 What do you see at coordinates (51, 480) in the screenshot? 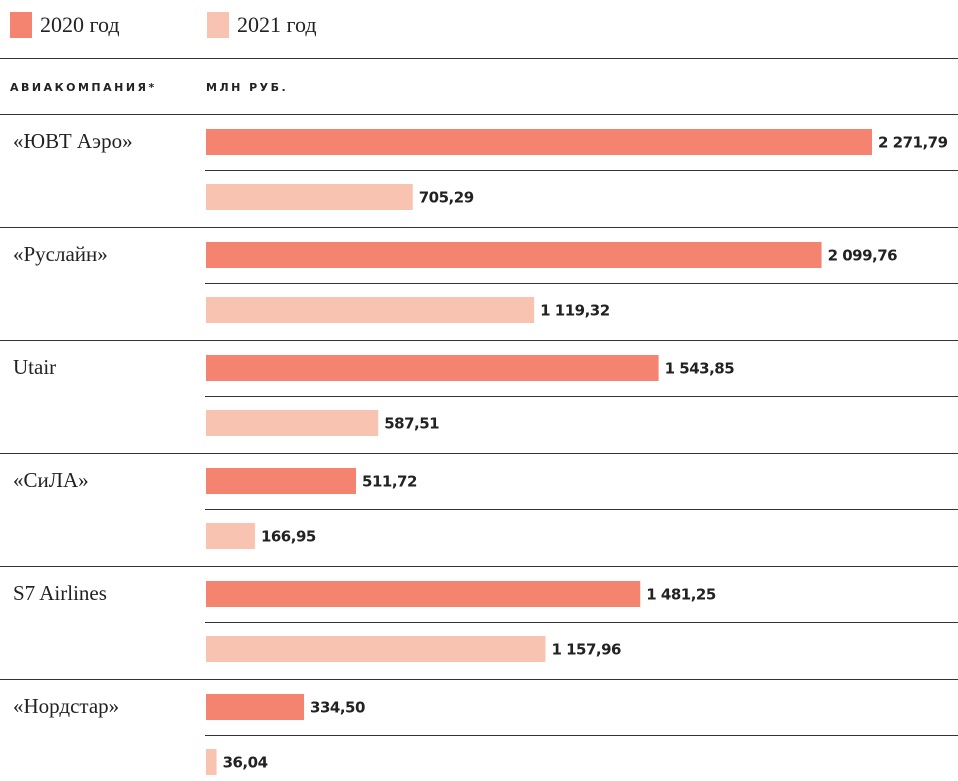
I see `category-label: «СиЛА»` at bounding box center [51, 480].